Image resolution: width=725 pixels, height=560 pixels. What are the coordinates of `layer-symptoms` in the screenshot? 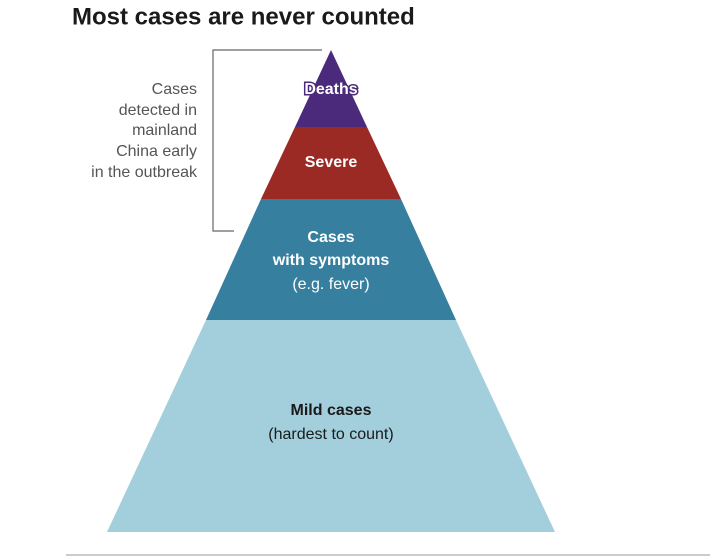 It's located at (331, 259).